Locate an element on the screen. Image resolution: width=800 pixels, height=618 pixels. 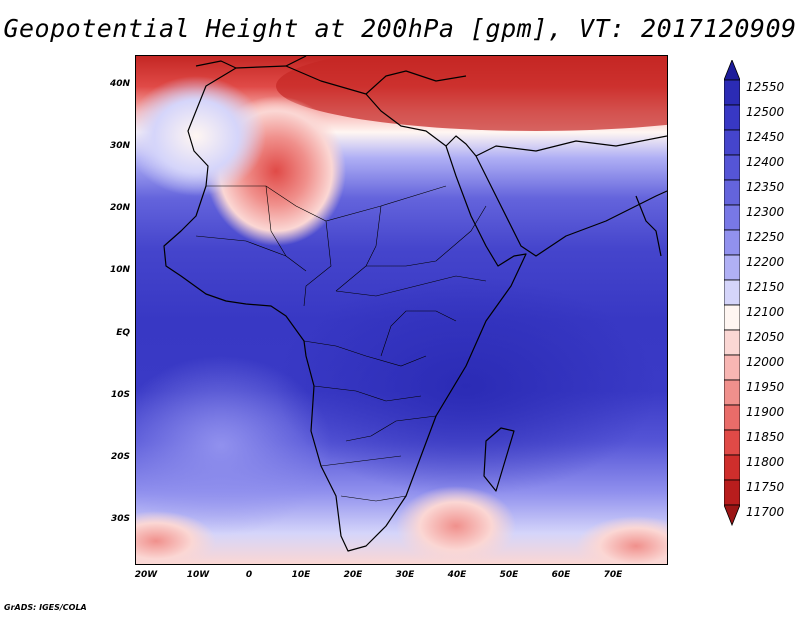
lon-label-10e: 10E is located at coordinates (301, 575).